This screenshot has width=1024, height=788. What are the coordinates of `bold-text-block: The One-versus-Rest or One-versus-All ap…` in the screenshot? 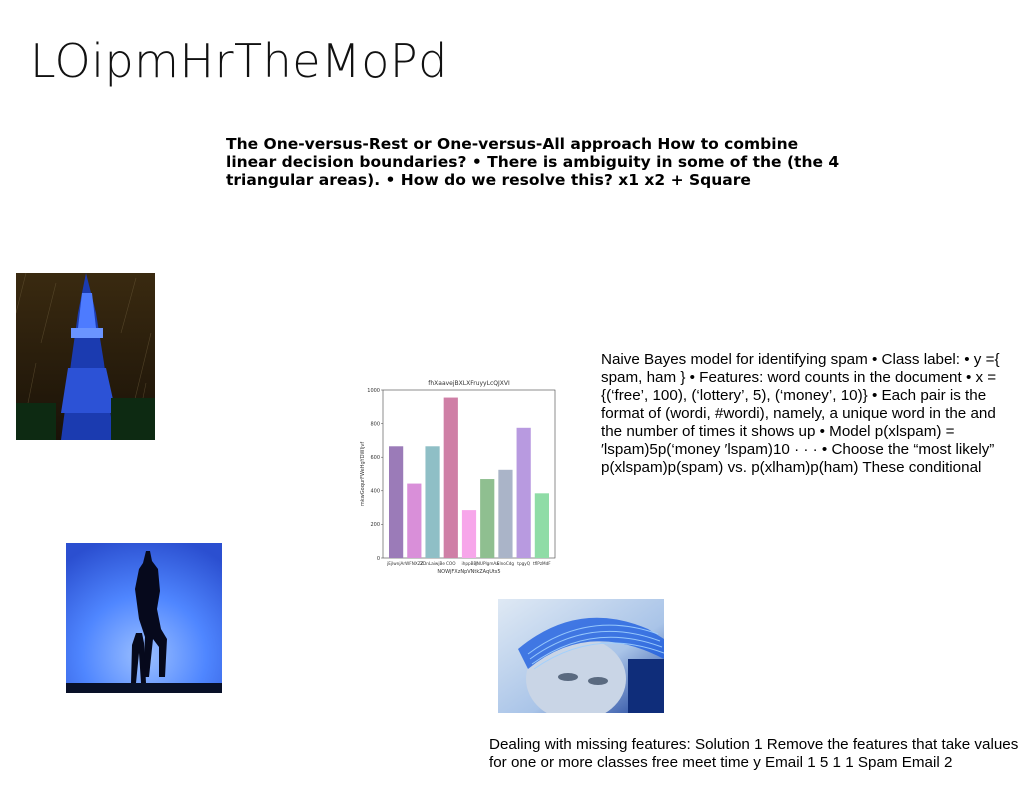 It's located at (533, 162).